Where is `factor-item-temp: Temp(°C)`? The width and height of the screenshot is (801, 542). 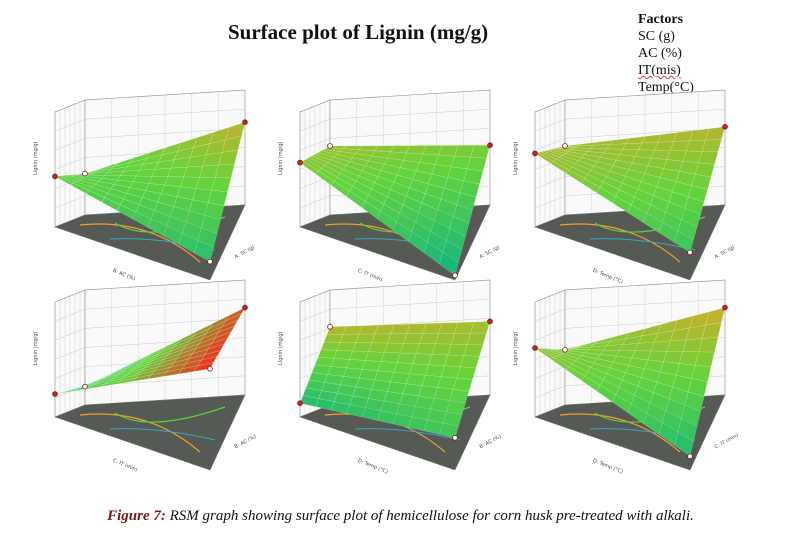 factor-item-temp: Temp(°C) is located at coordinates (666, 87).